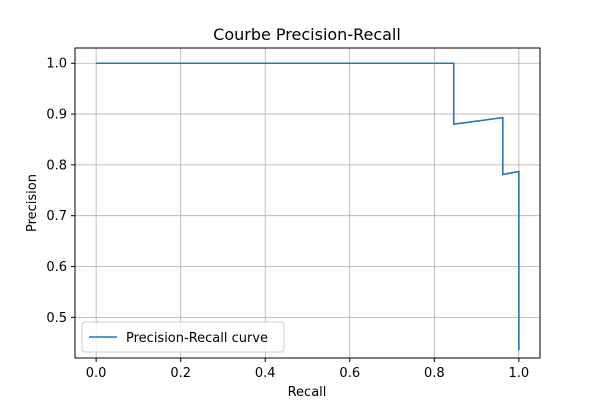  I want to click on chart-title: Courbe Precision-Recall, so click(307, 34).